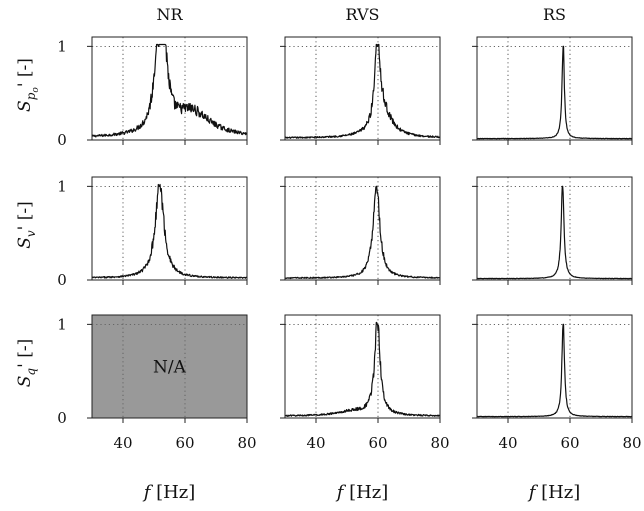  I want to click on panel-r1-c0: 01, so click(152, 232).